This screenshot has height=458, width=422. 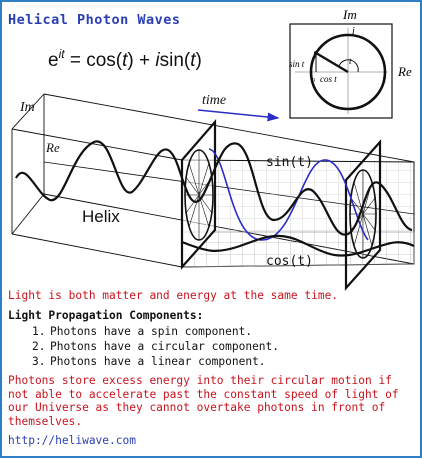 What do you see at coordinates (199, 195) in the screenshot?
I see `left-spoked-circle` at bounding box center [199, 195].